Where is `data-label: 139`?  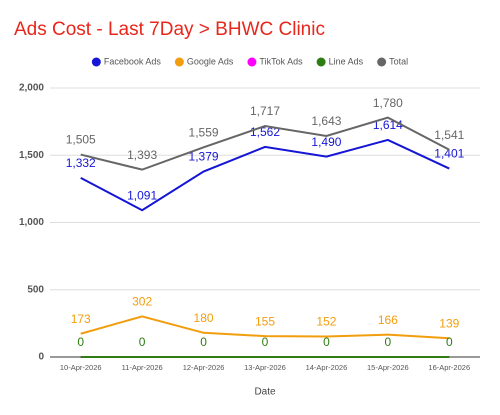
data-label: 139 is located at coordinates (449, 323).